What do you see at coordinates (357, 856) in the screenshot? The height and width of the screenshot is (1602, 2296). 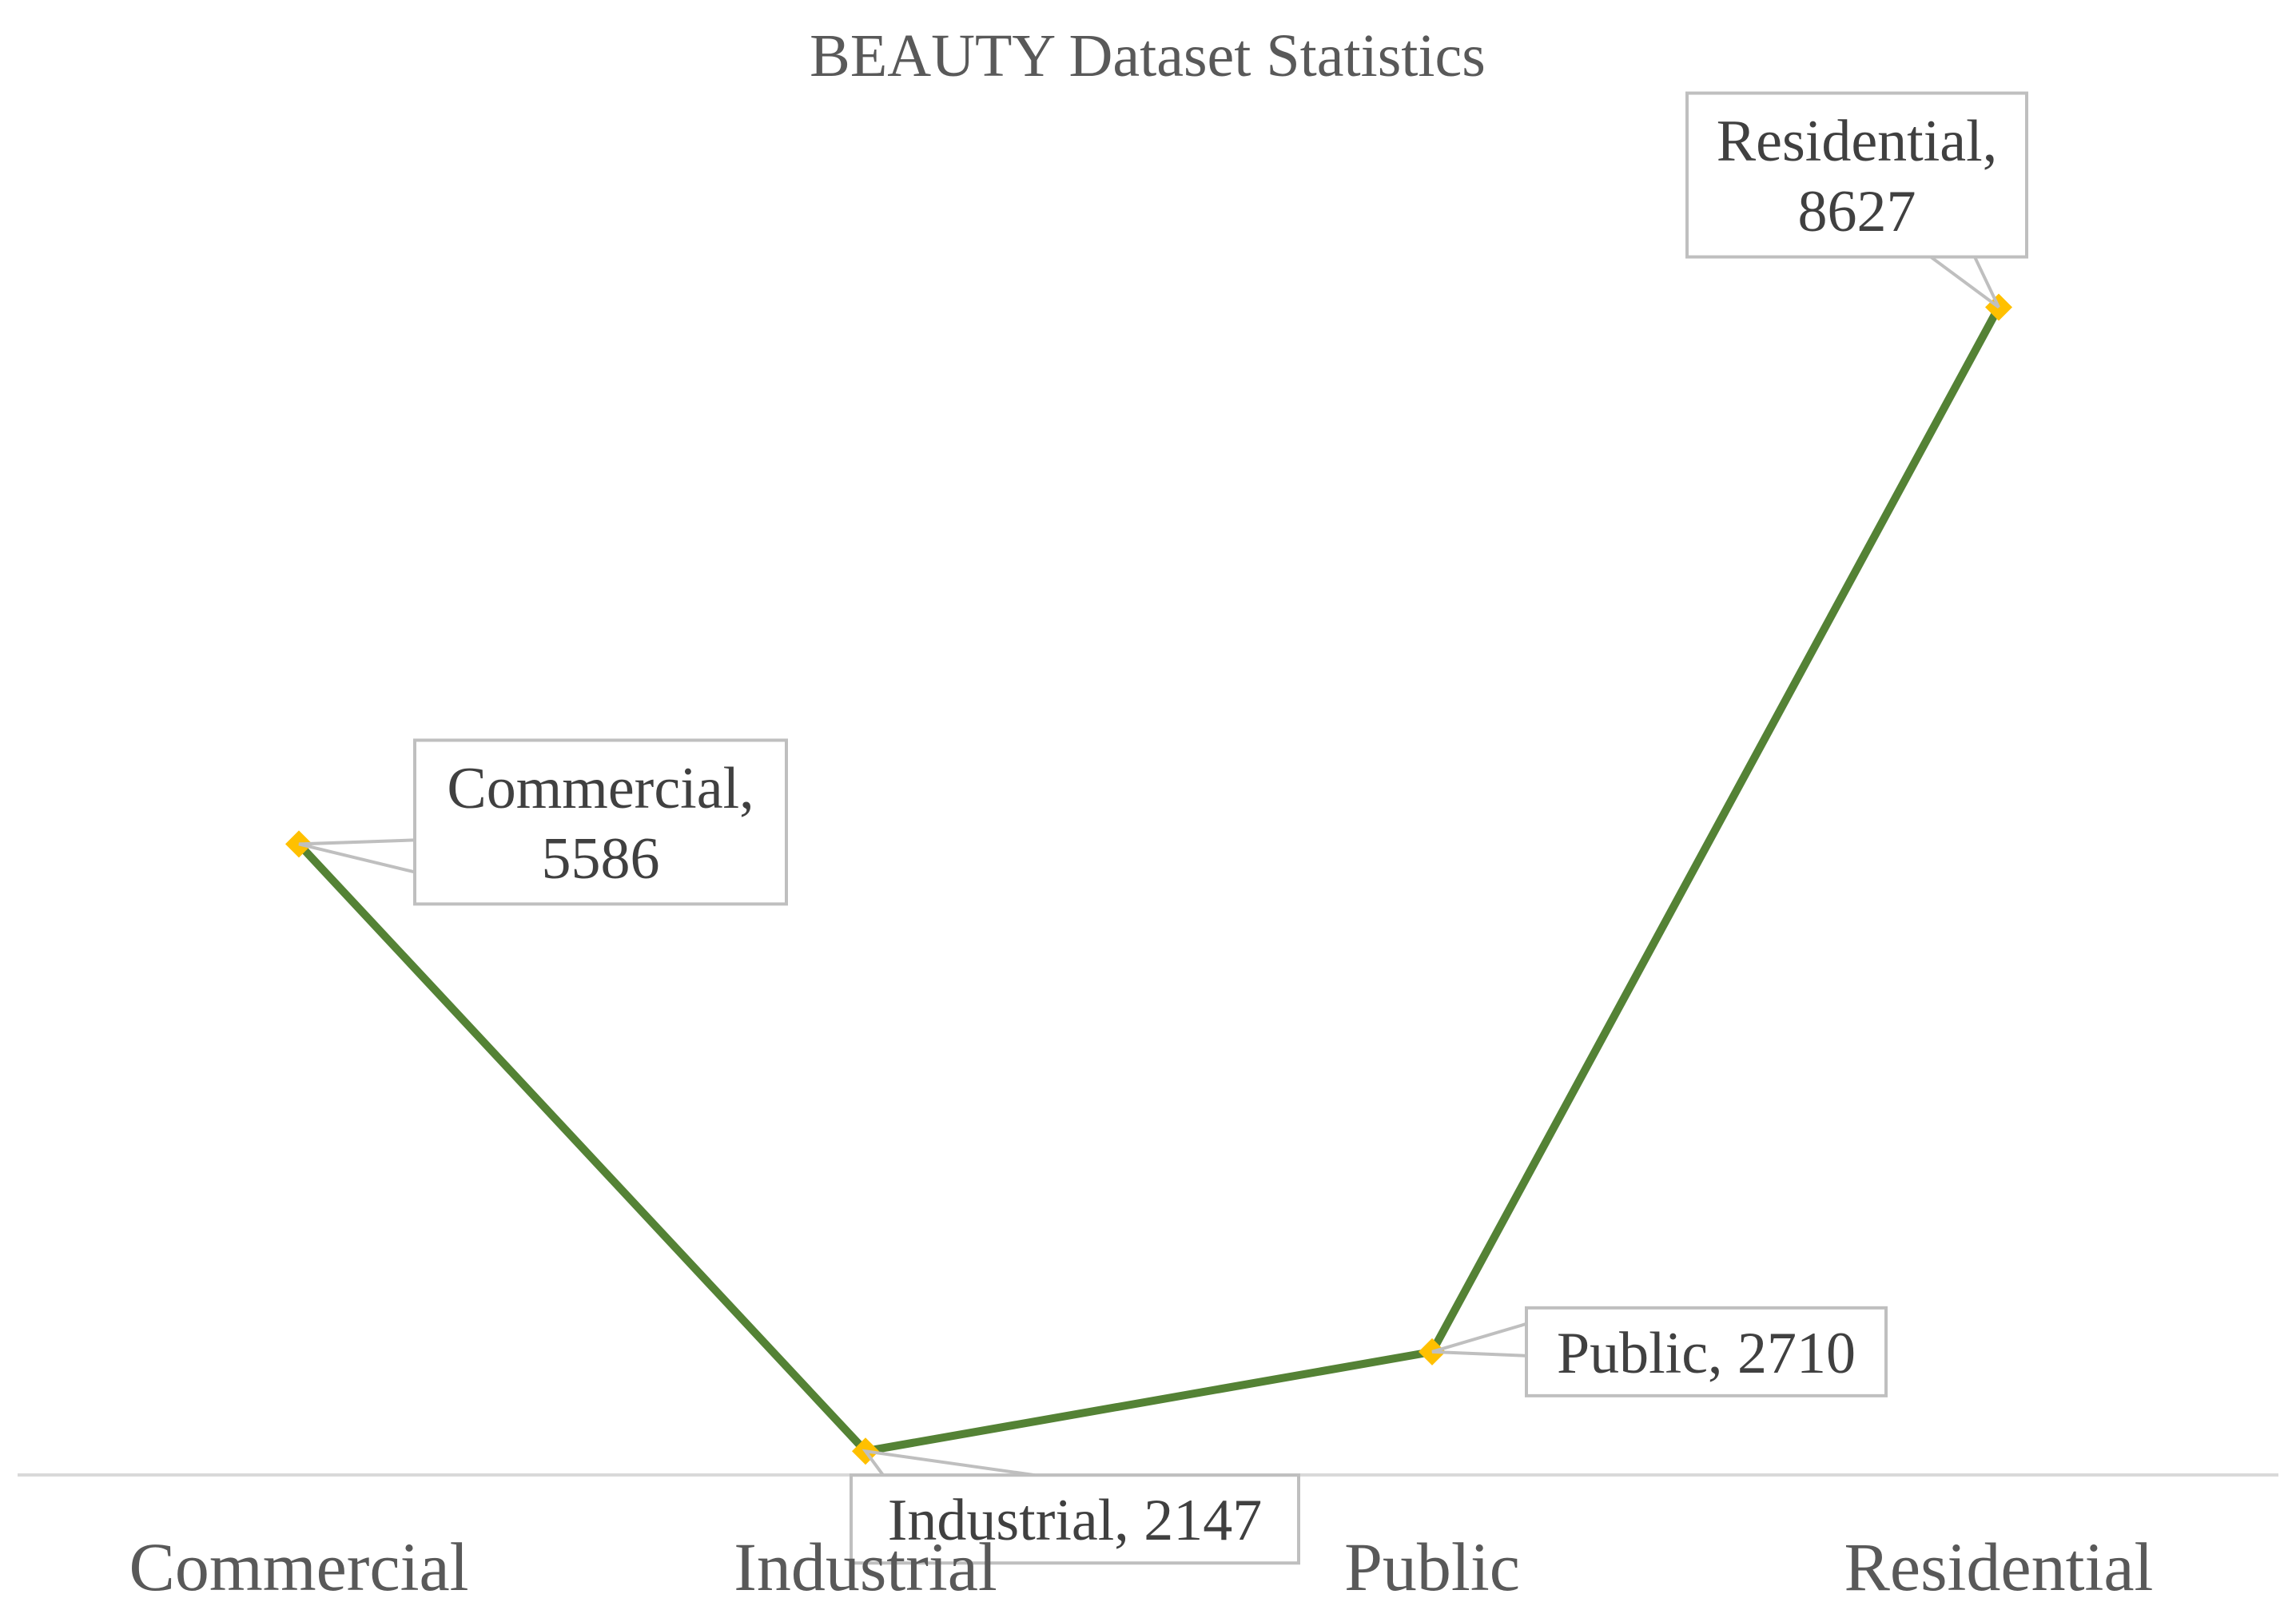 I see `data-label-leader-commercial` at bounding box center [357, 856].